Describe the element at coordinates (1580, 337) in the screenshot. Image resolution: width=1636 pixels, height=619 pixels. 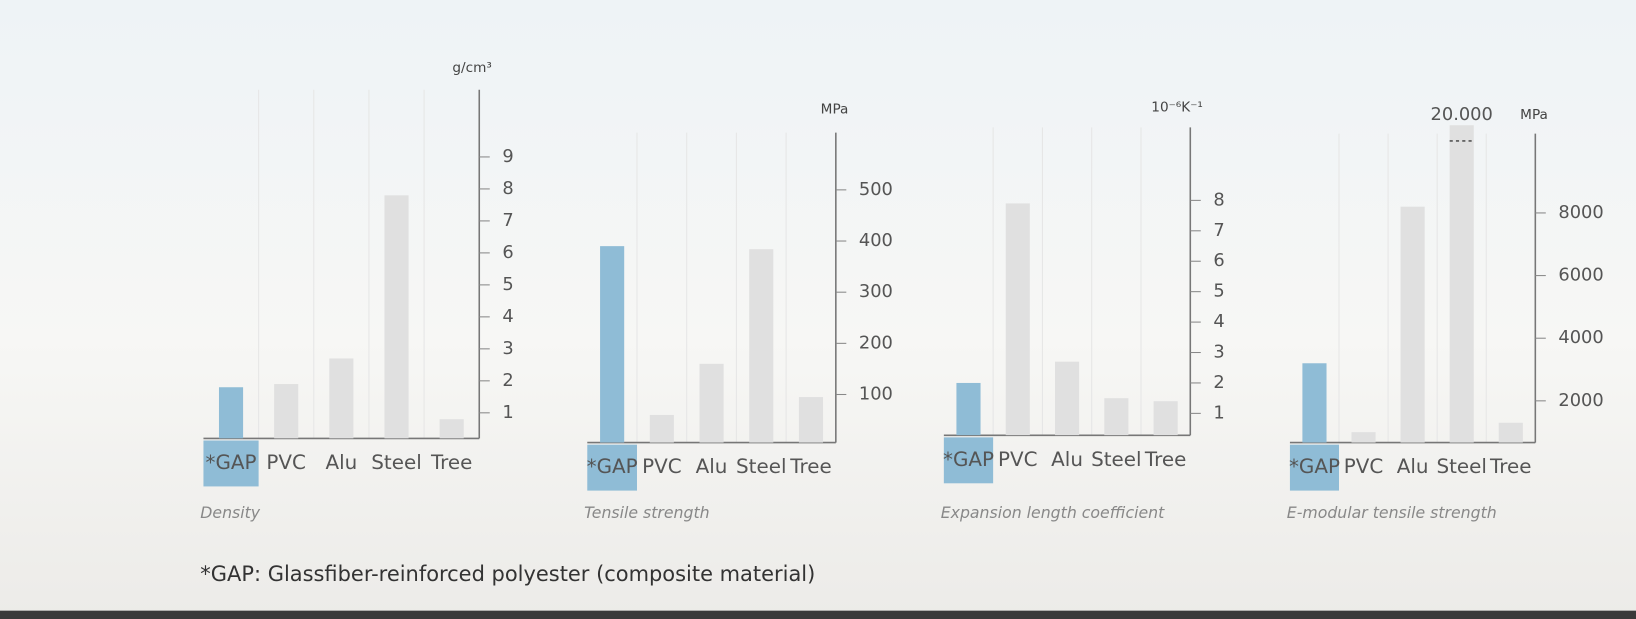
I see `y-tick-label: 4000` at that location.